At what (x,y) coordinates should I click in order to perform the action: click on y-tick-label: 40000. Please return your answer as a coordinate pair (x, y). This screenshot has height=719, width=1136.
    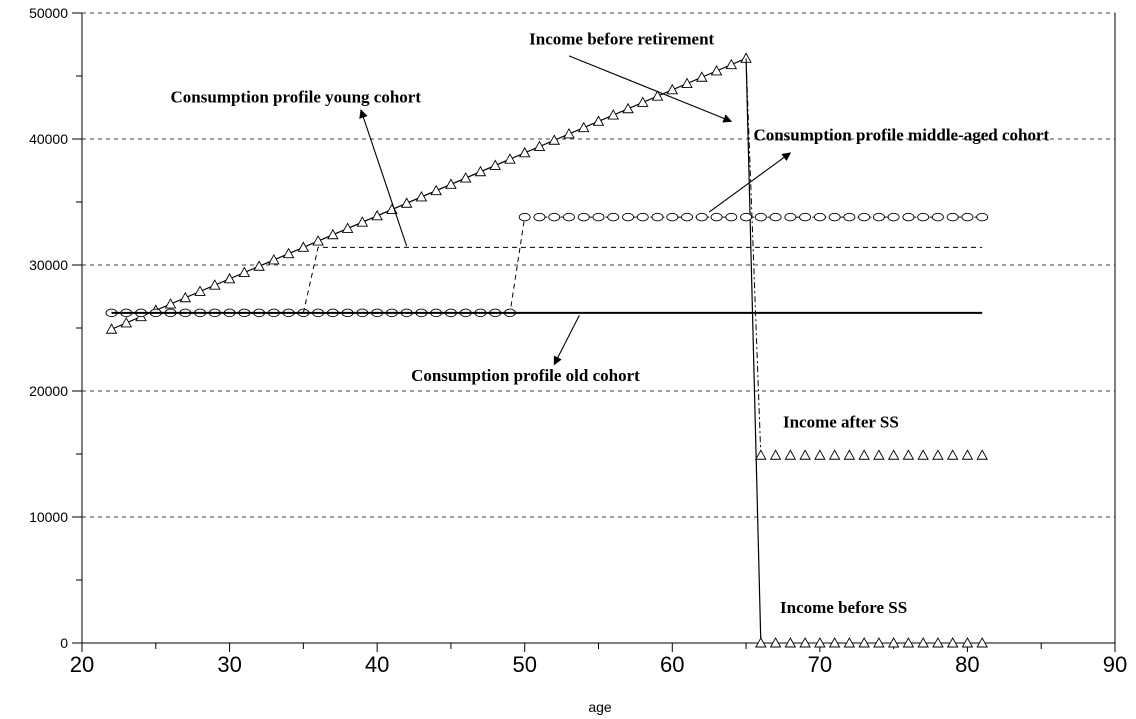
    Looking at the image, I should click on (48, 139).